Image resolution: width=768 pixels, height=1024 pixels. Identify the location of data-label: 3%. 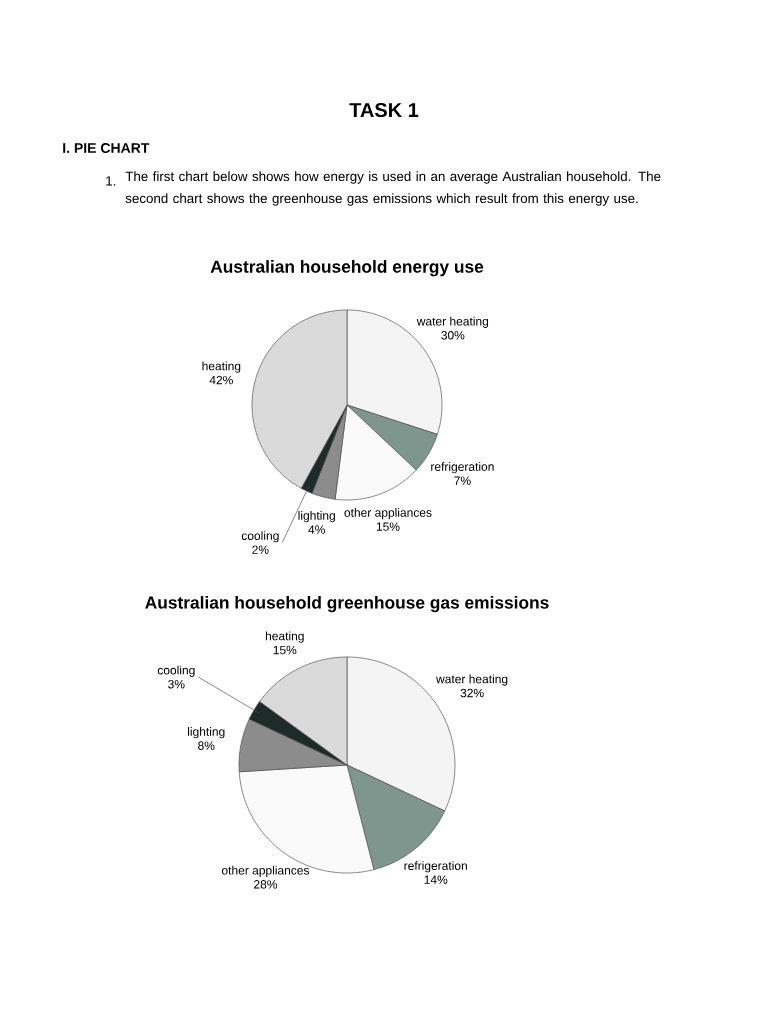
(176, 684).